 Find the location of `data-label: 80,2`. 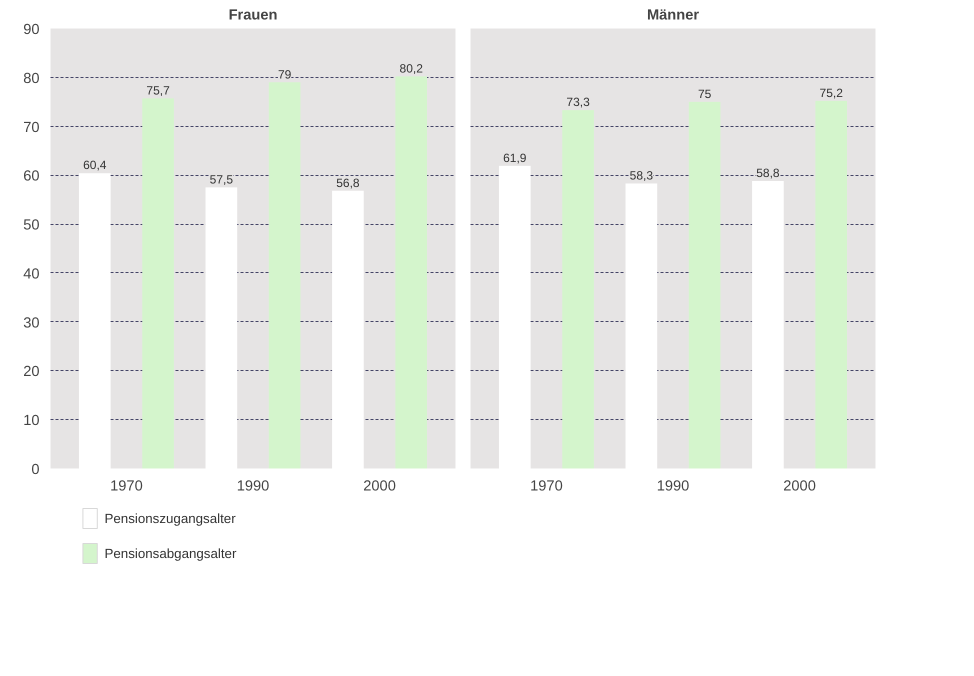

data-label: 80,2 is located at coordinates (412, 68).